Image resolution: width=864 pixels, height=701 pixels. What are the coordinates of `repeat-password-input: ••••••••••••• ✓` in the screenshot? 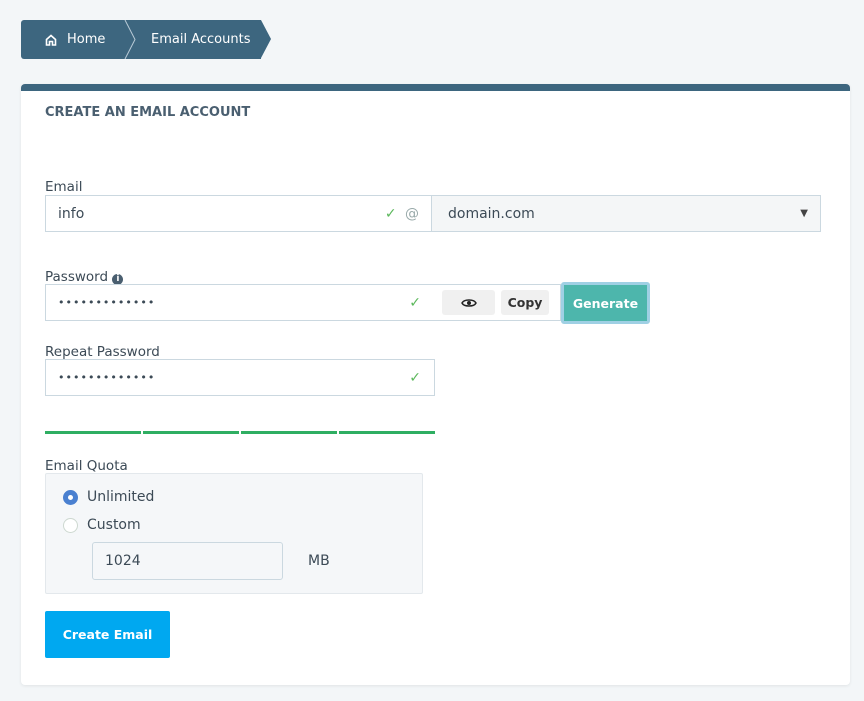 It's located at (240, 377).